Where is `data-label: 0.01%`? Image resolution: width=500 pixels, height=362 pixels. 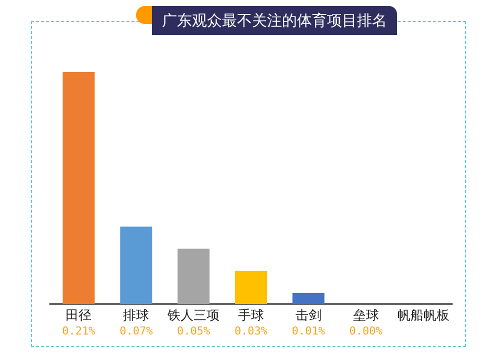 data-label: 0.01% is located at coordinates (309, 331).